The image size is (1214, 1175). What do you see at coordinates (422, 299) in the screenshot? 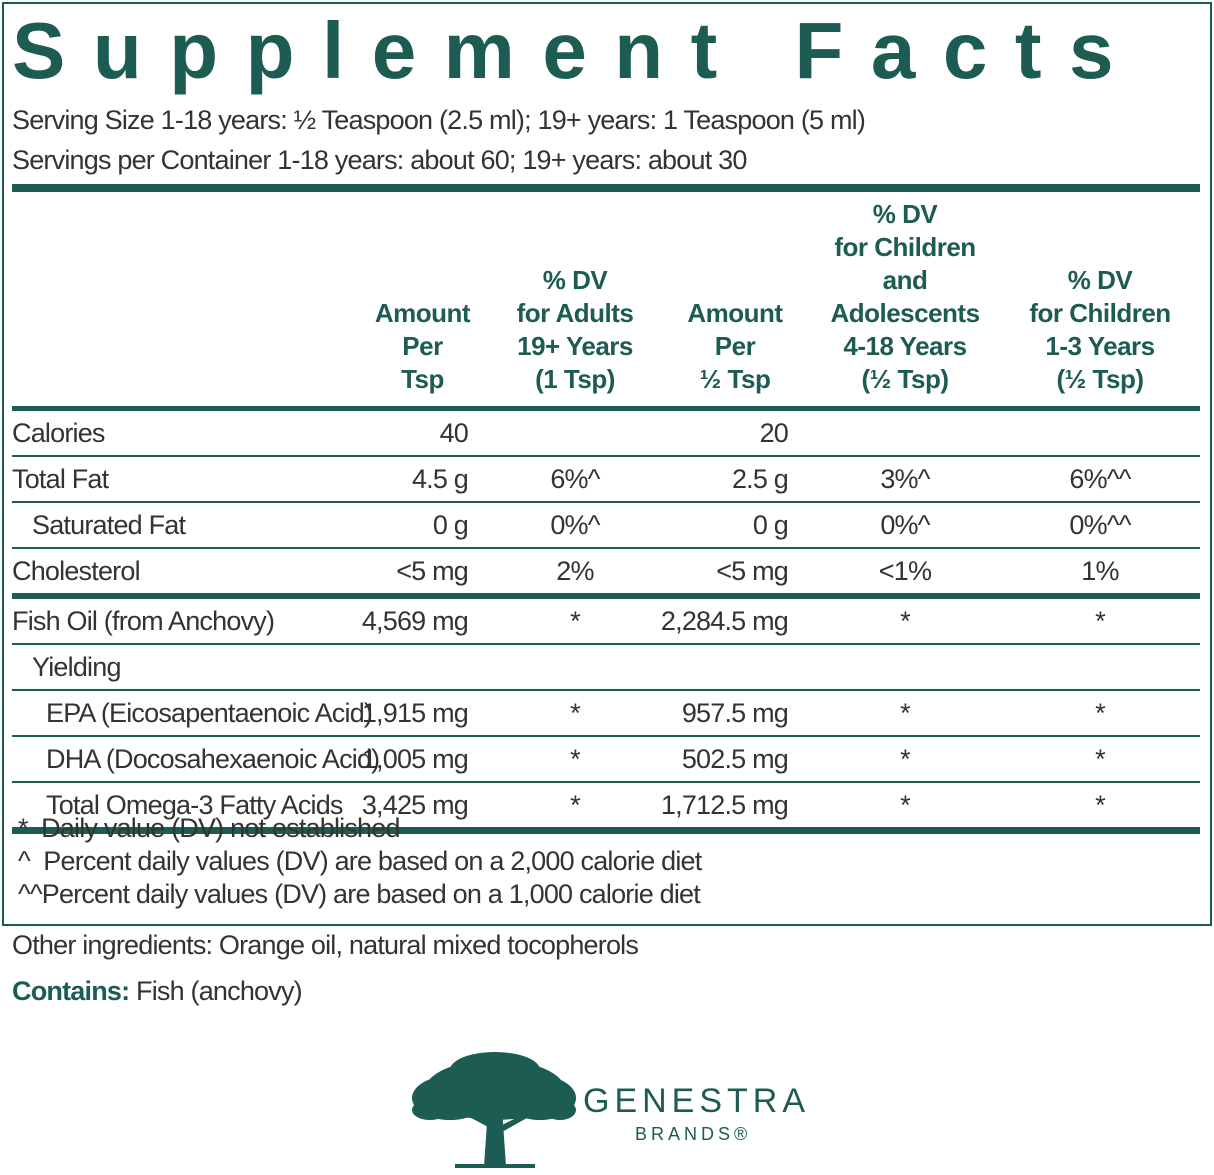
I see `column-header: Amount Per Tsp` at bounding box center [422, 299].